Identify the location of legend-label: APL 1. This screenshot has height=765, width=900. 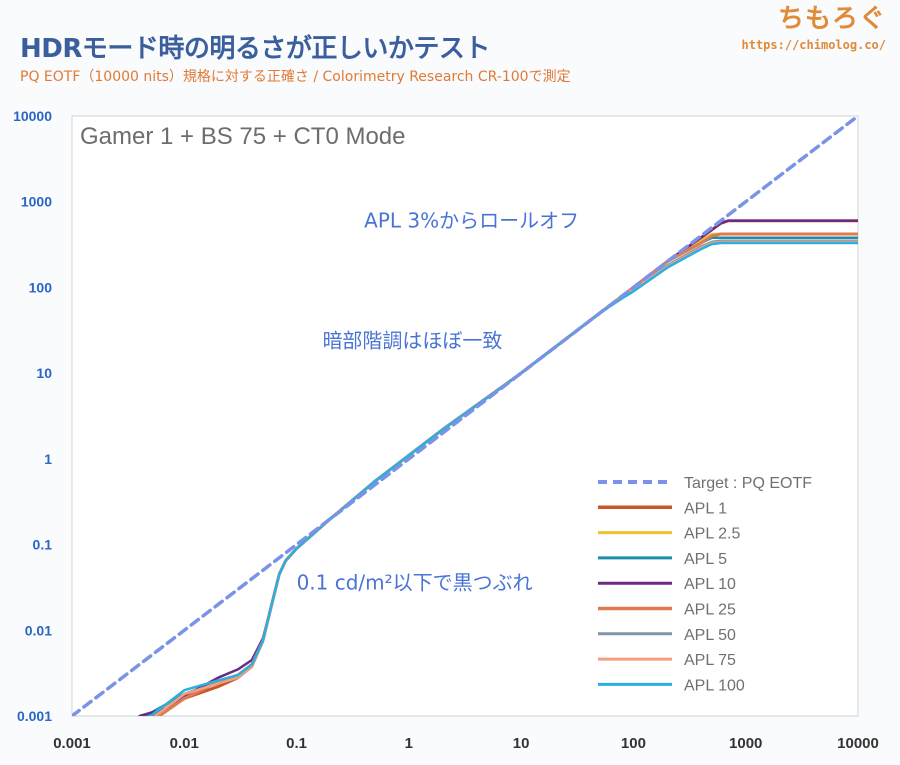
(705, 508).